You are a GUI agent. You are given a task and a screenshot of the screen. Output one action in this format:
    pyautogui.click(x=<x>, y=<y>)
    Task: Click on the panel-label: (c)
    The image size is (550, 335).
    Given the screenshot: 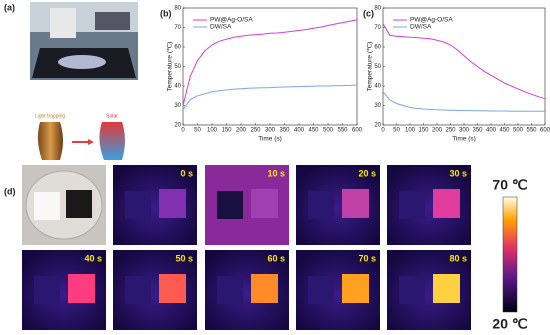 What is the action you would take?
    pyautogui.click(x=368, y=13)
    